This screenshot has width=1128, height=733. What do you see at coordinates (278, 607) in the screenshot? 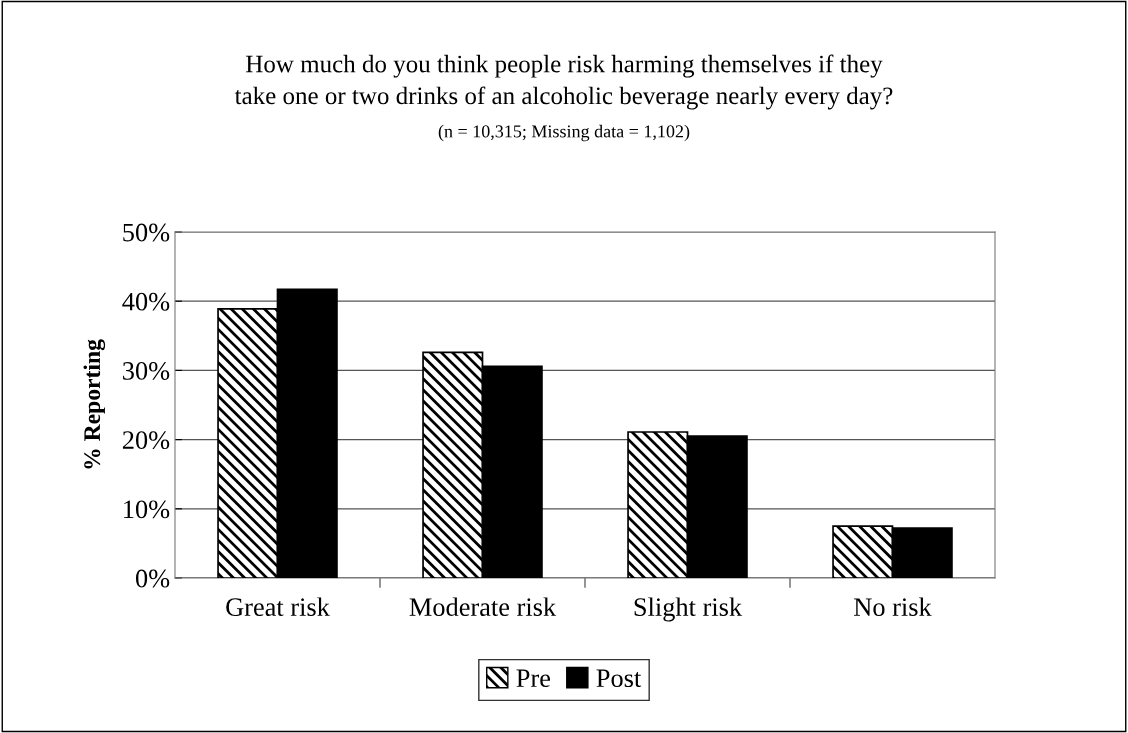
I see `x-tick-label: Great risk` at bounding box center [278, 607].